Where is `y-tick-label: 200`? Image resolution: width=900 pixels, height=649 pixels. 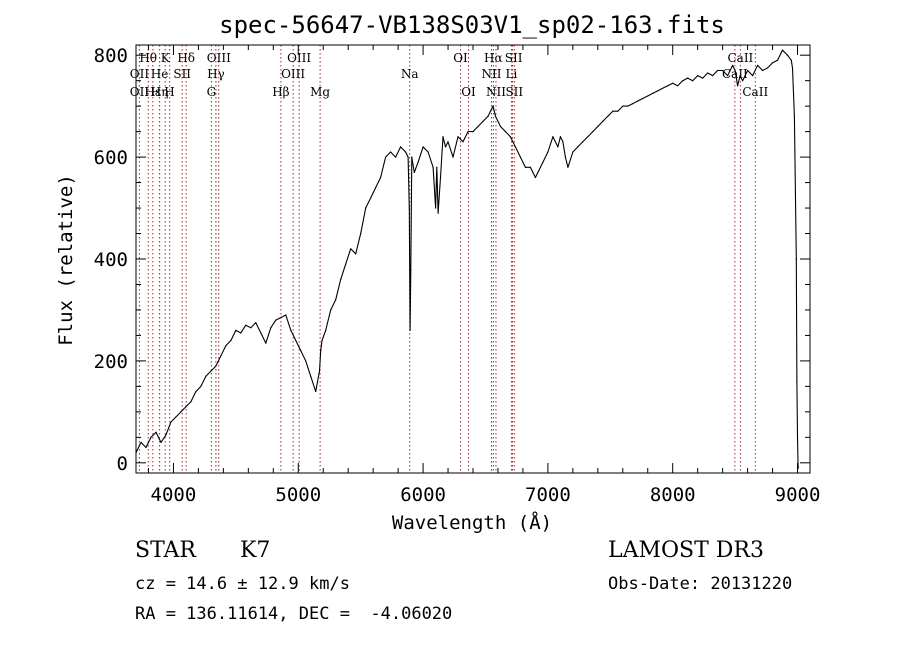 y-tick-label: 200 is located at coordinates (111, 362).